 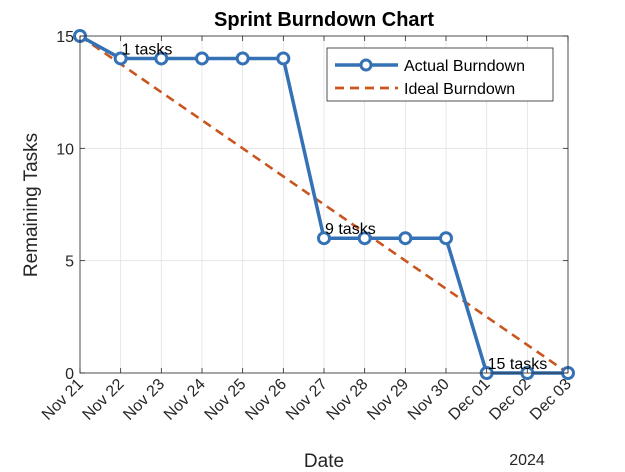 I want to click on legend: Actual Burndown Ideal Burndown, so click(x=440, y=74).